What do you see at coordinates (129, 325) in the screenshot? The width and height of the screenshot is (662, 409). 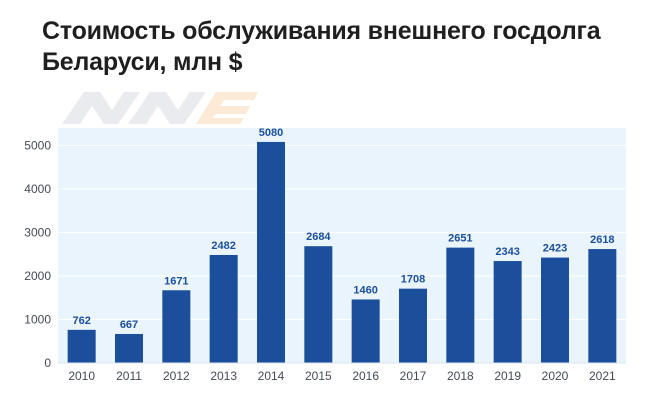 I see `data-label: 667` at bounding box center [129, 325].